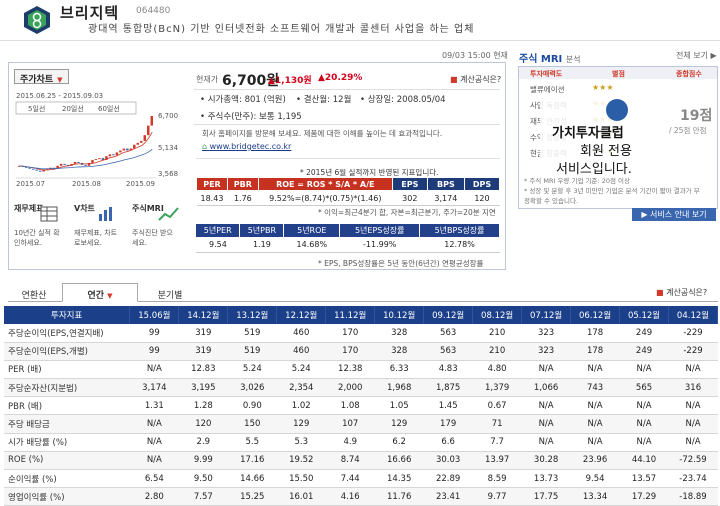 Image resolution: width=720 pixels, height=506 pixels. I want to click on service-guide-button: ▶ 서비스 안내 보기, so click(674, 214).